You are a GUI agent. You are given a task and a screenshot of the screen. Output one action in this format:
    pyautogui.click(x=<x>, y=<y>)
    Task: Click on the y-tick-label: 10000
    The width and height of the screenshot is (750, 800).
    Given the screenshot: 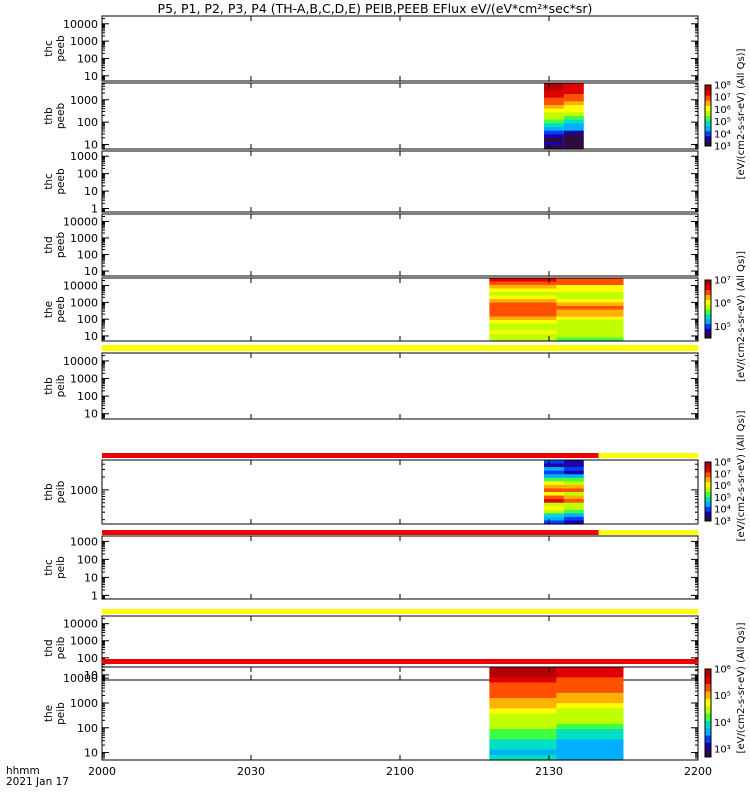 What is the action you would take?
    pyautogui.click(x=80, y=624)
    